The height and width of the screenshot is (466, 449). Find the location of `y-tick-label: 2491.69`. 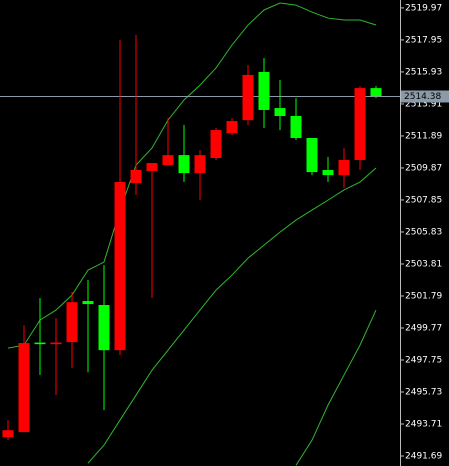

y-tick-label: 2491.69 is located at coordinates (423, 457).